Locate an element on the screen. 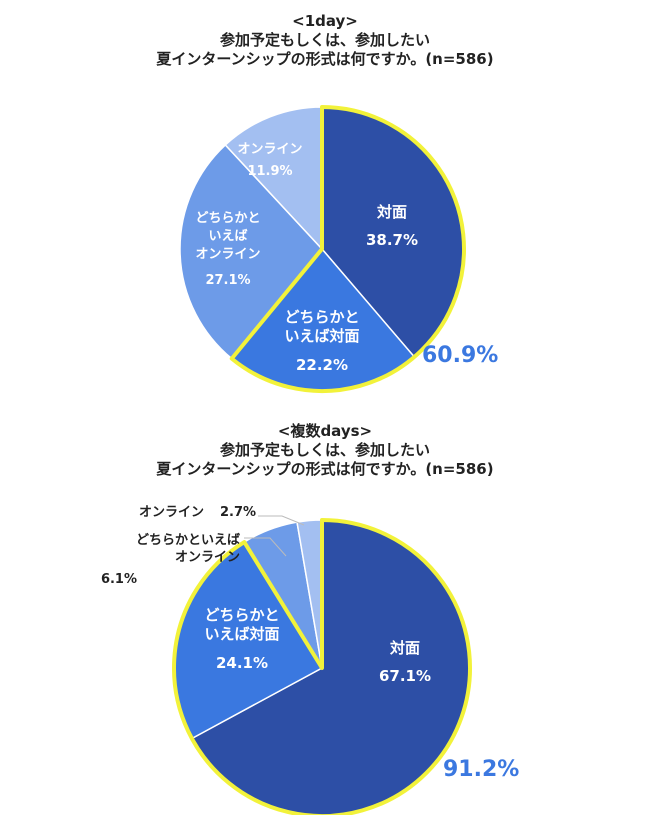 The width and height of the screenshot is (650, 815). slice-category-label: どちらかといえば is located at coordinates (188, 540).